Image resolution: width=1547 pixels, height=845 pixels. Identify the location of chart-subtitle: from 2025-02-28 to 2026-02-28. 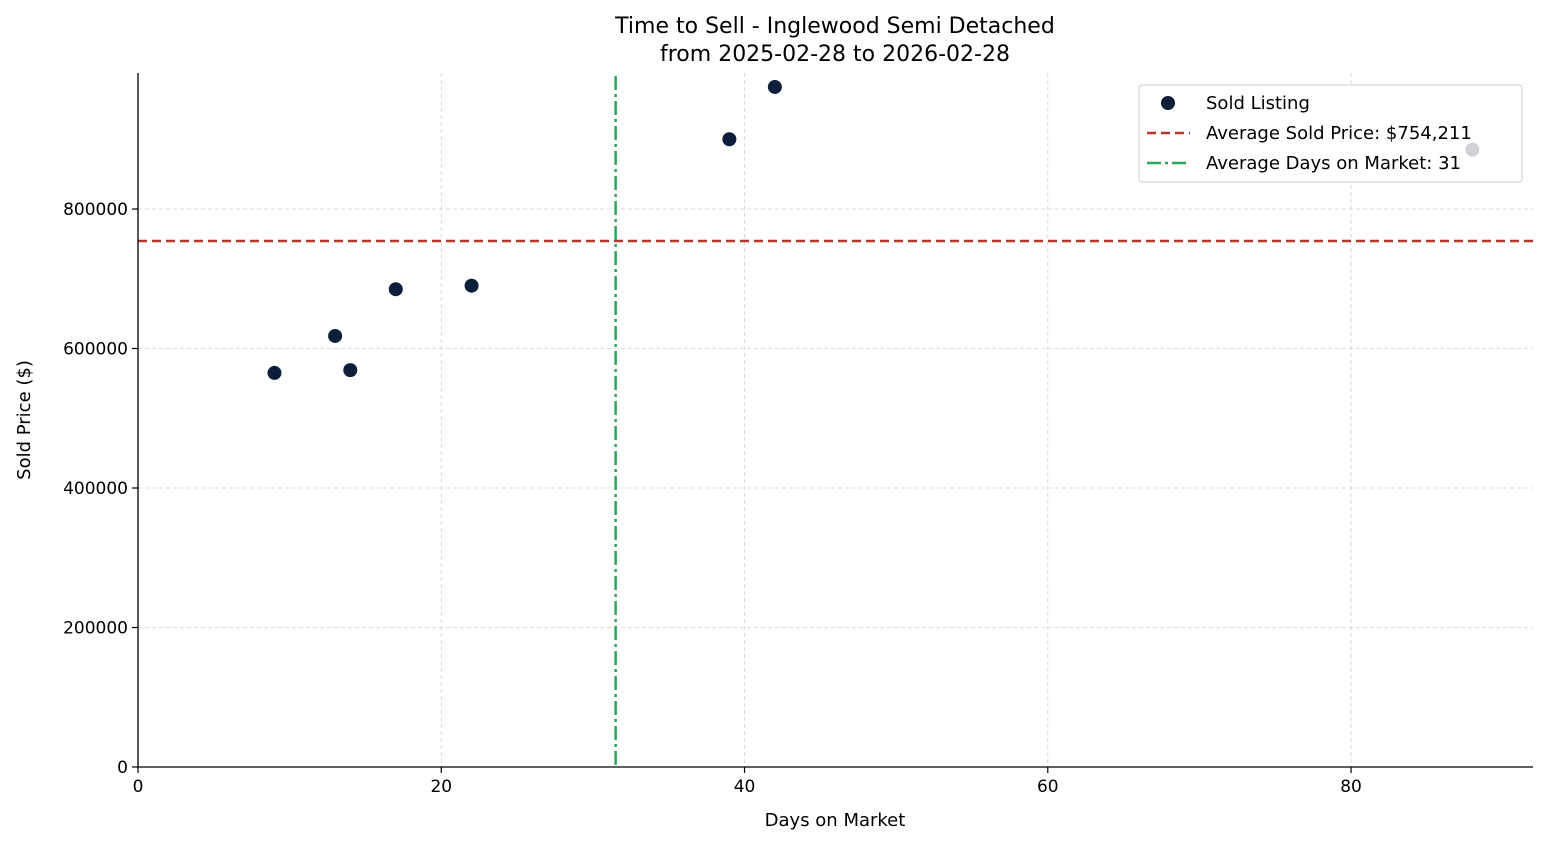
(835, 54).